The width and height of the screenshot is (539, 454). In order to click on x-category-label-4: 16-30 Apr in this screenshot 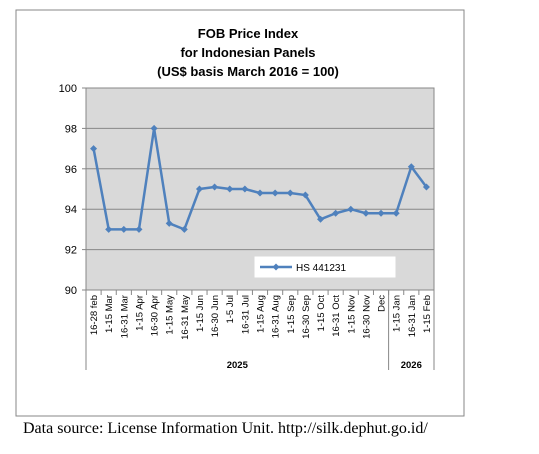, I will do `click(155, 315)`.